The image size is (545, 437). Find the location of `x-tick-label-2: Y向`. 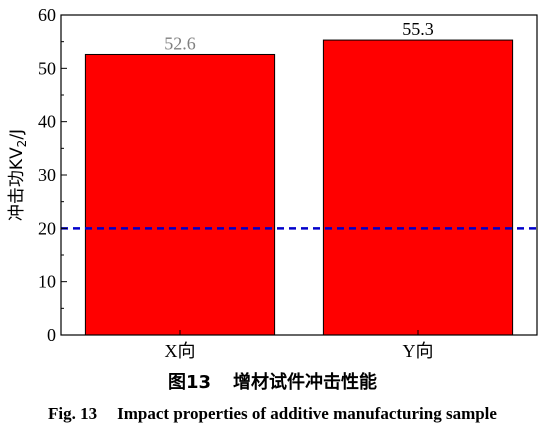

x-tick-label-2: Y向 is located at coordinates (418, 351).